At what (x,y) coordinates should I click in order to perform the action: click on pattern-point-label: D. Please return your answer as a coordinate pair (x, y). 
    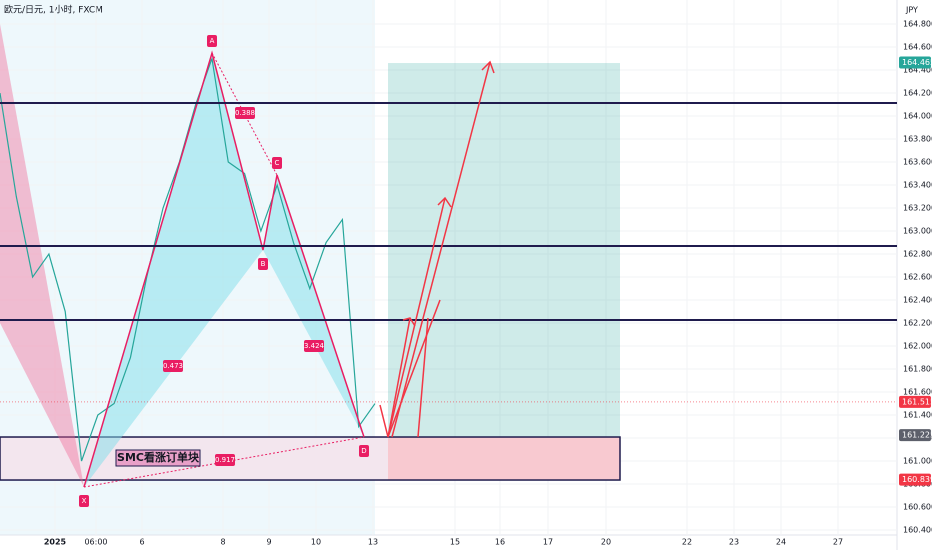
    Looking at the image, I should click on (363, 451).